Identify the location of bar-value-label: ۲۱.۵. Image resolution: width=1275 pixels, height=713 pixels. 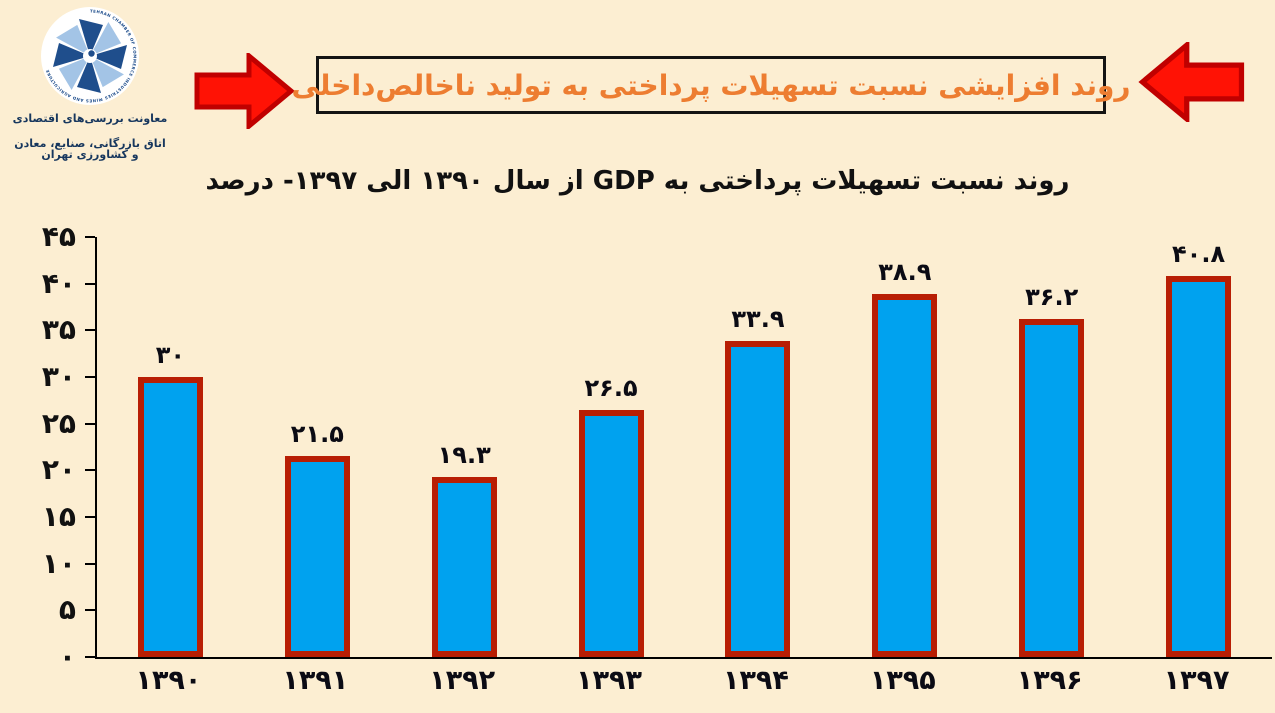
(317, 434).